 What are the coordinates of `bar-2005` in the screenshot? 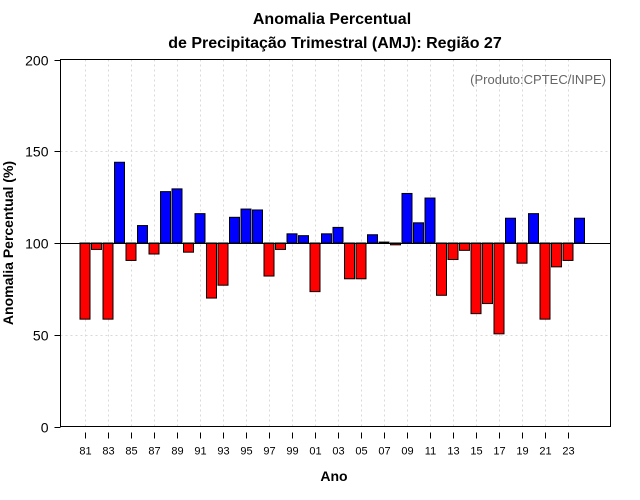 It's located at (361, 261).